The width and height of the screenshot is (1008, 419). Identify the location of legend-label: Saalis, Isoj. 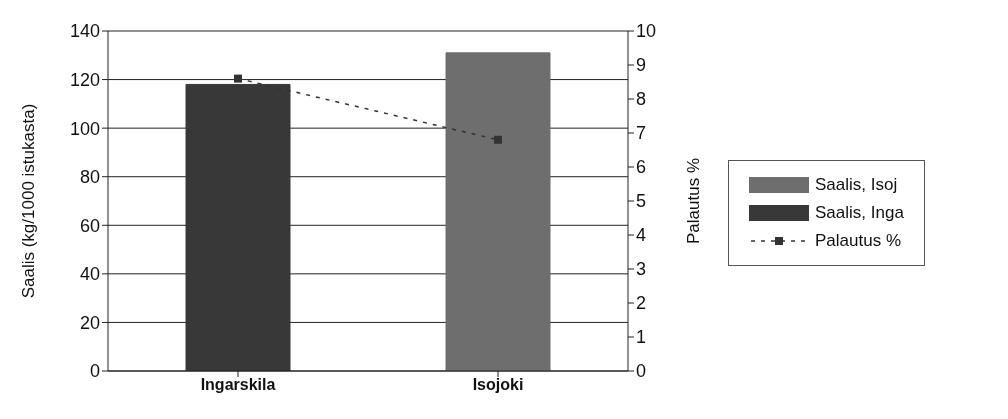
(856, 185).